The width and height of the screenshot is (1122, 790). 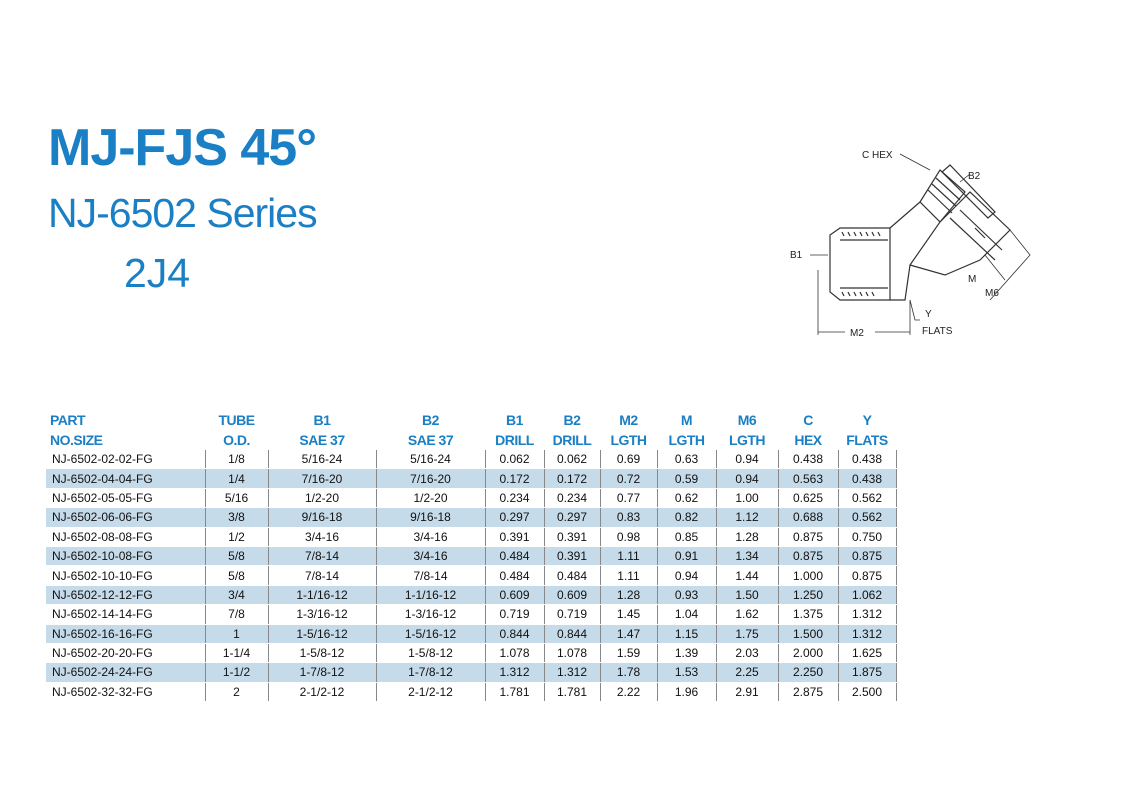 What do you see at coordinates (514, 460) in the screenshot?
I see `table-cell: 0.062` at bounding box center [514, 460].